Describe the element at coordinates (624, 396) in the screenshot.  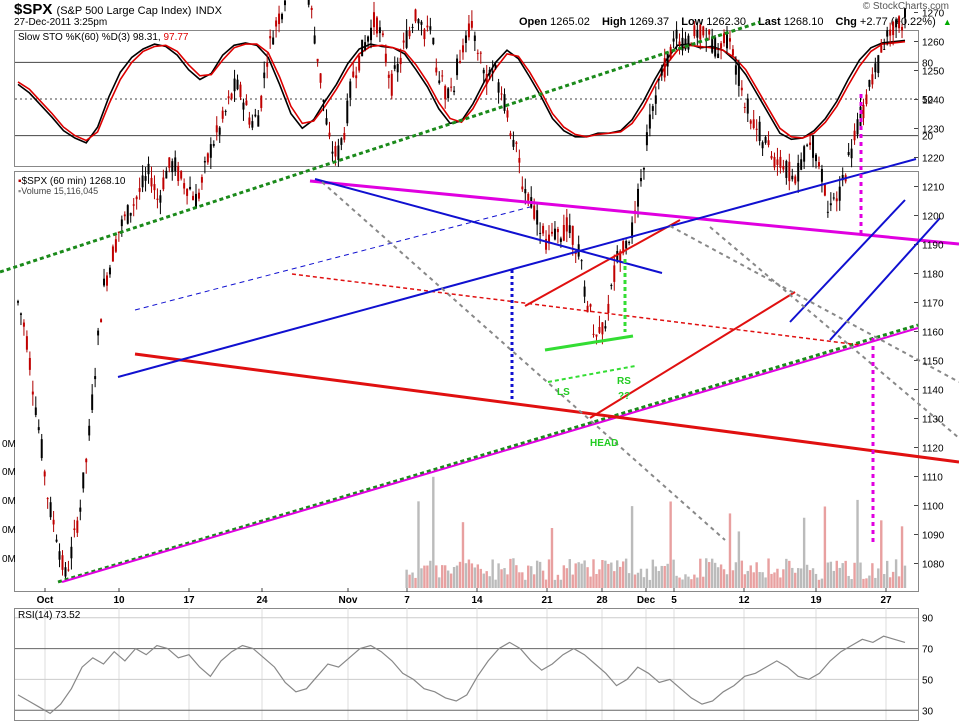
I see `annotation-question: ??` at that location.